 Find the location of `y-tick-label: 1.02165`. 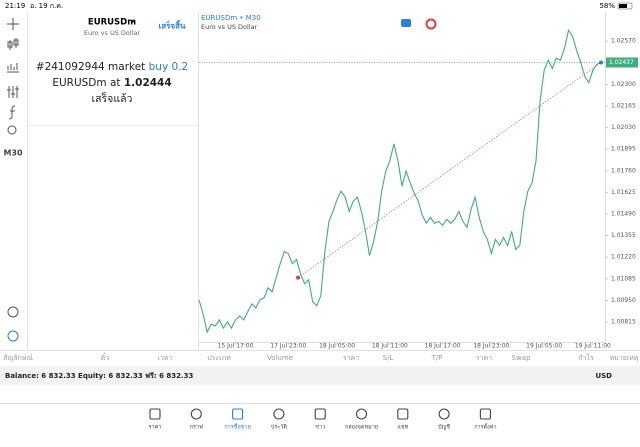

y-tick-label: 1.02165 is located at coordinates (623, 106).